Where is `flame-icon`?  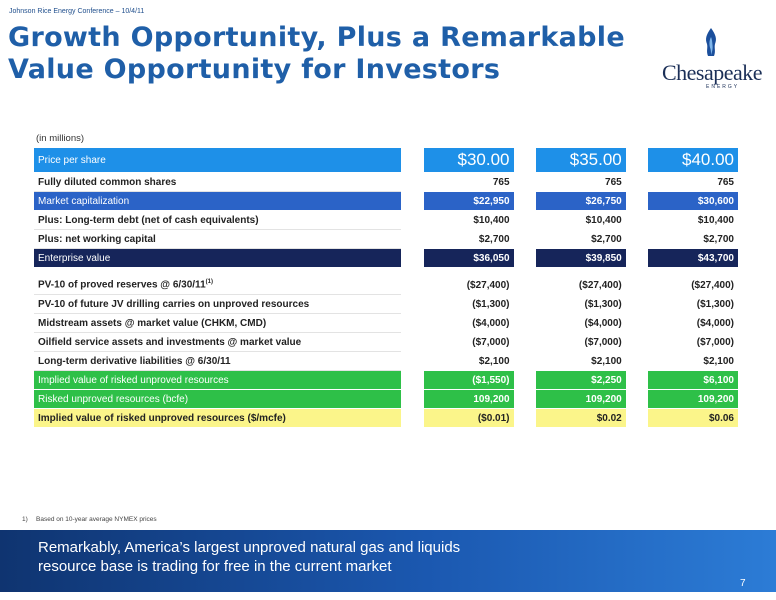
flame-icon is located at coordinates (711, 42).